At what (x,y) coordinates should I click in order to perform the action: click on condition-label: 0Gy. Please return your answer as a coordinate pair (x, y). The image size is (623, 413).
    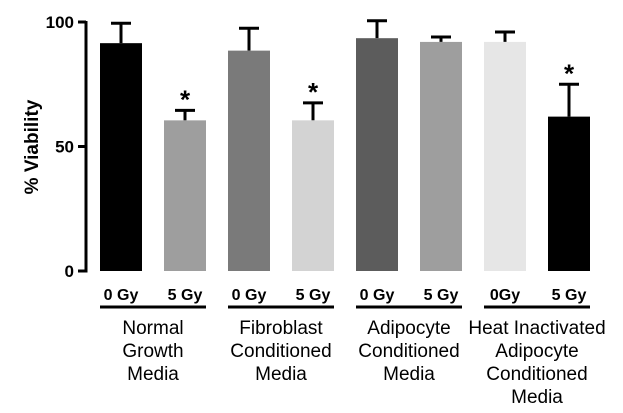
    Looking at the image, I should click on (505, 295).